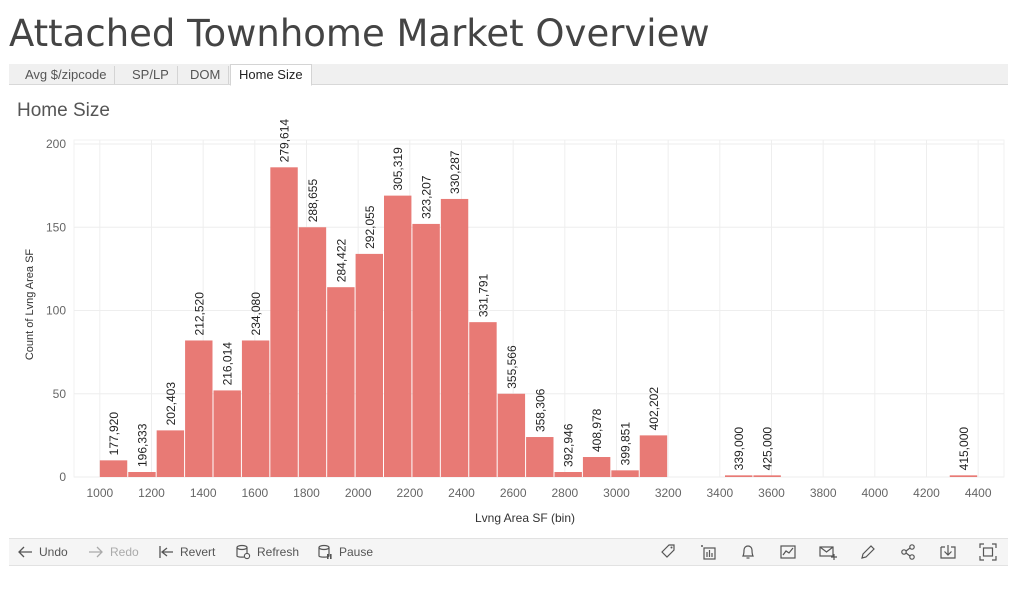  Describe the element at coordinates (199, 314) in the screenshot. I see `bar-data-label: 212,520` at that location.